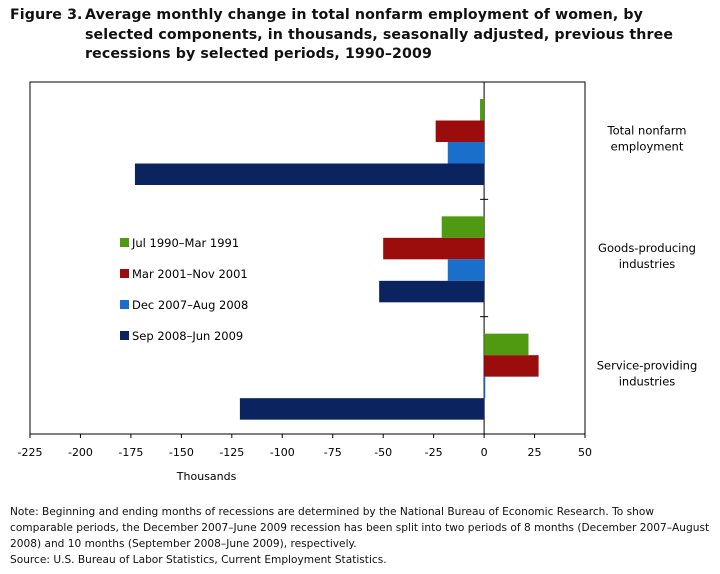  I want to click on category-label: Total nonfarm, so click(647, 131).